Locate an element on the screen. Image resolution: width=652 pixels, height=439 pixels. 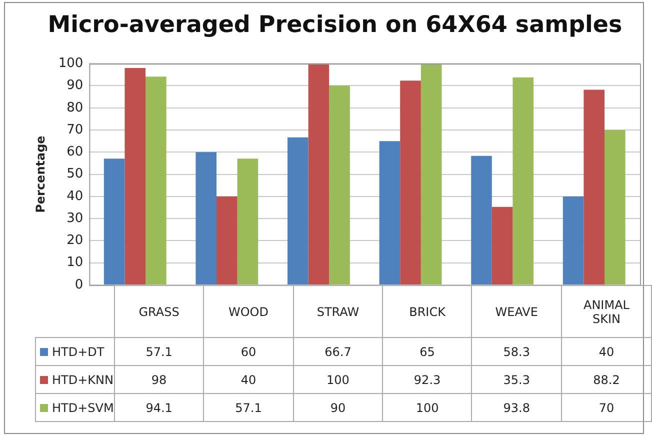
y-tick-label: 20 is located at coordinates (75, 240).